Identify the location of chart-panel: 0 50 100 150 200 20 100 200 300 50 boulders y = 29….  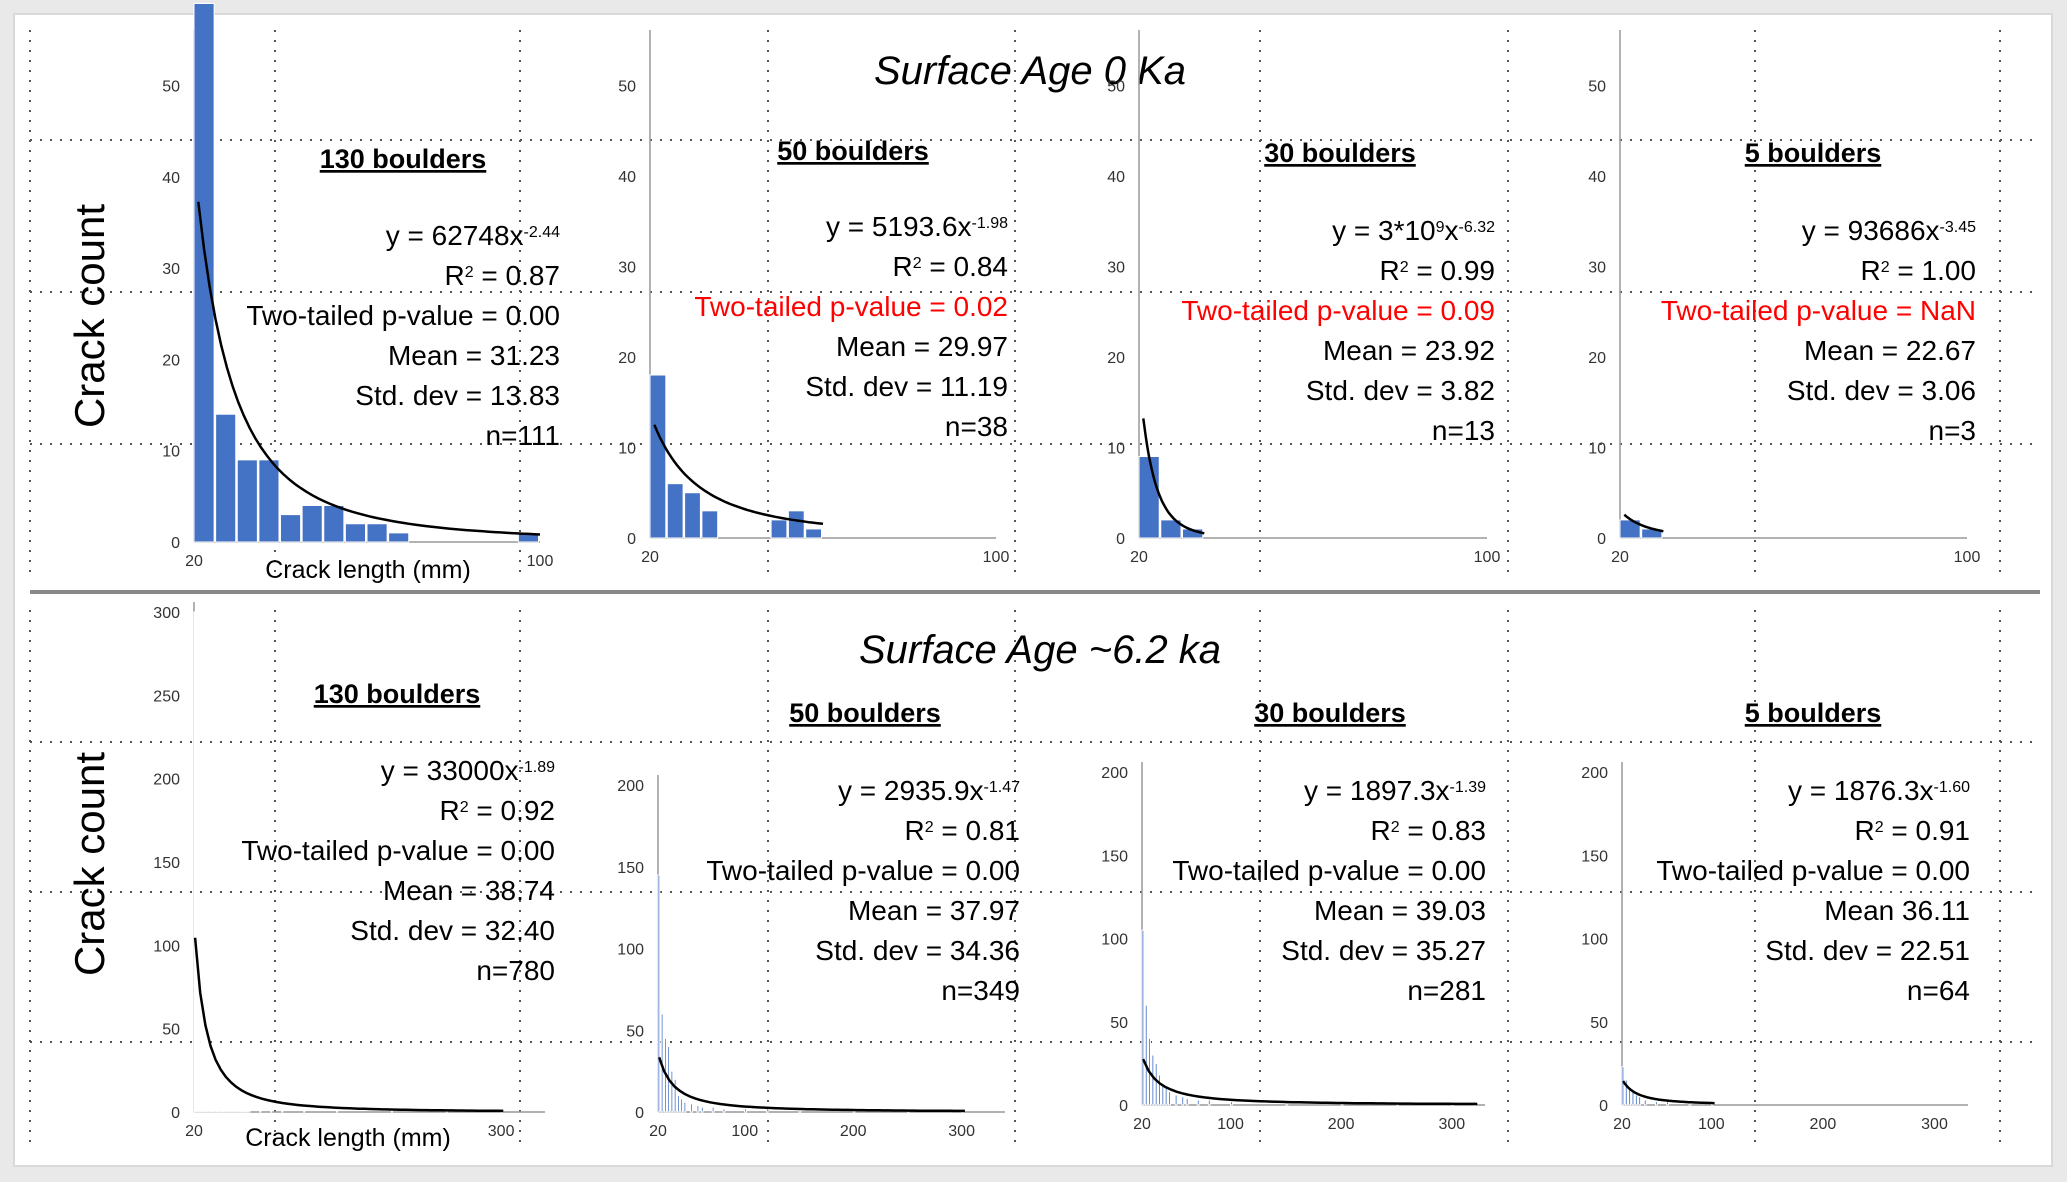
(818, 919).